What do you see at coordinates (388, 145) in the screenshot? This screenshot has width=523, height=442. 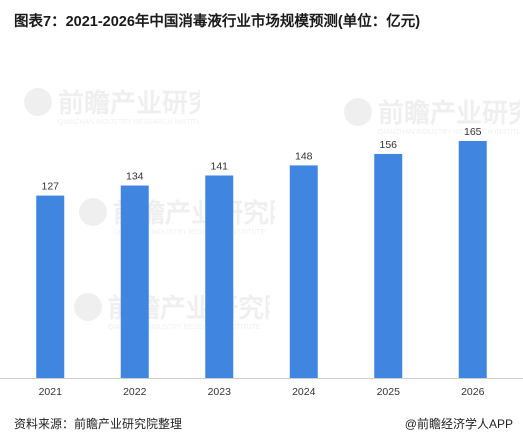 I see `data-label-2025: 156` at bounding box center [388, 145].